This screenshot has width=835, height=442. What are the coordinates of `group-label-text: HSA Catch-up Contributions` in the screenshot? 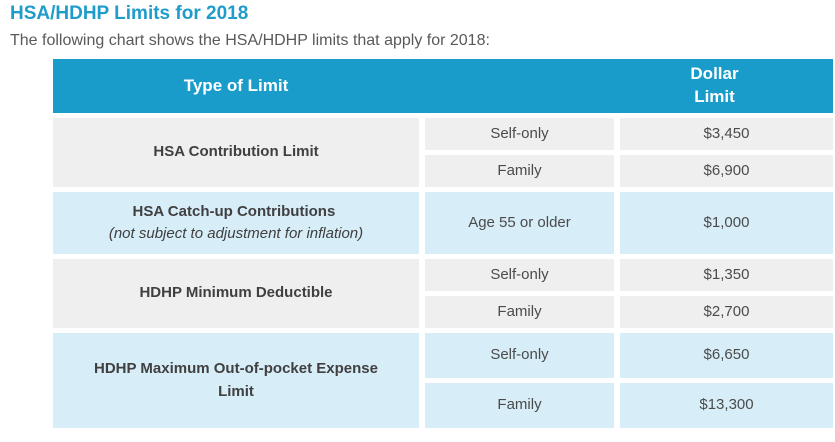 It's located at (234, 211).